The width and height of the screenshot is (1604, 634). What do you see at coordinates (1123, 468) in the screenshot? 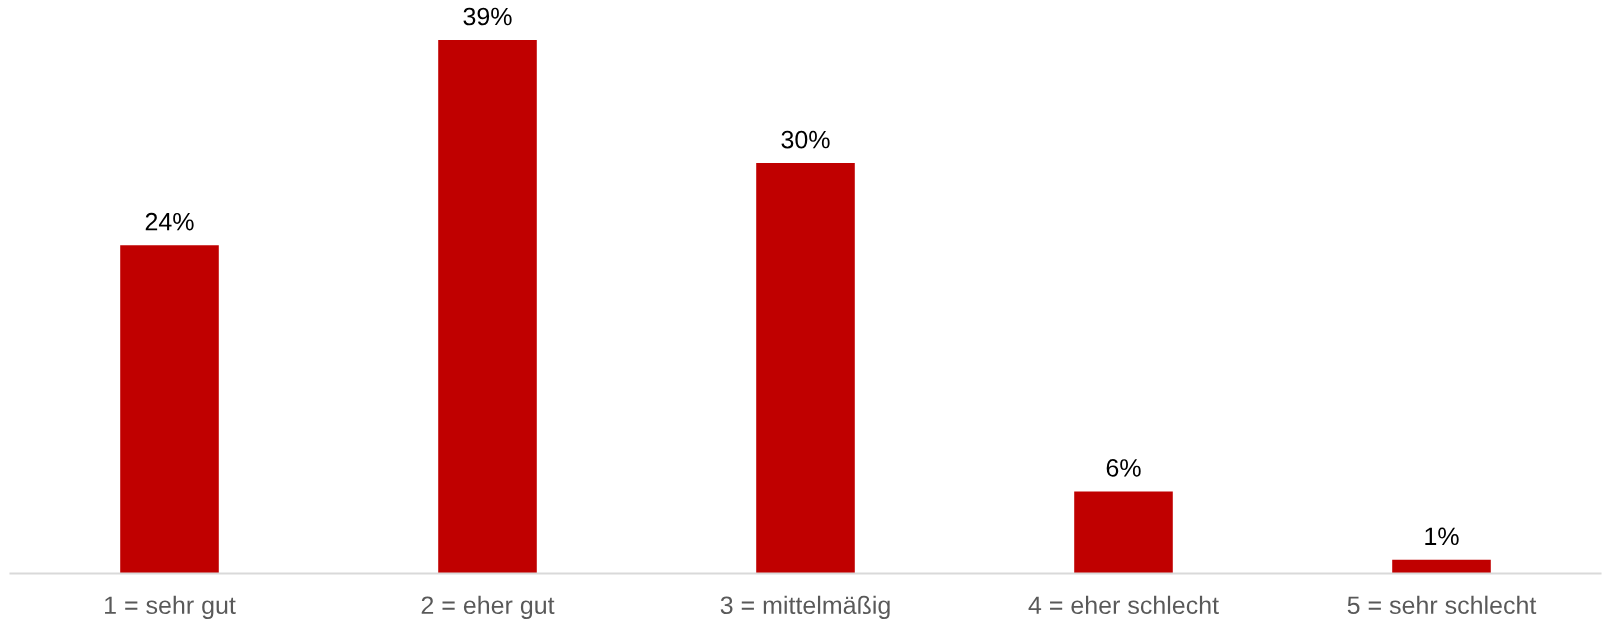
I see `data-label: 6%` at bounding box center [1123, 468].